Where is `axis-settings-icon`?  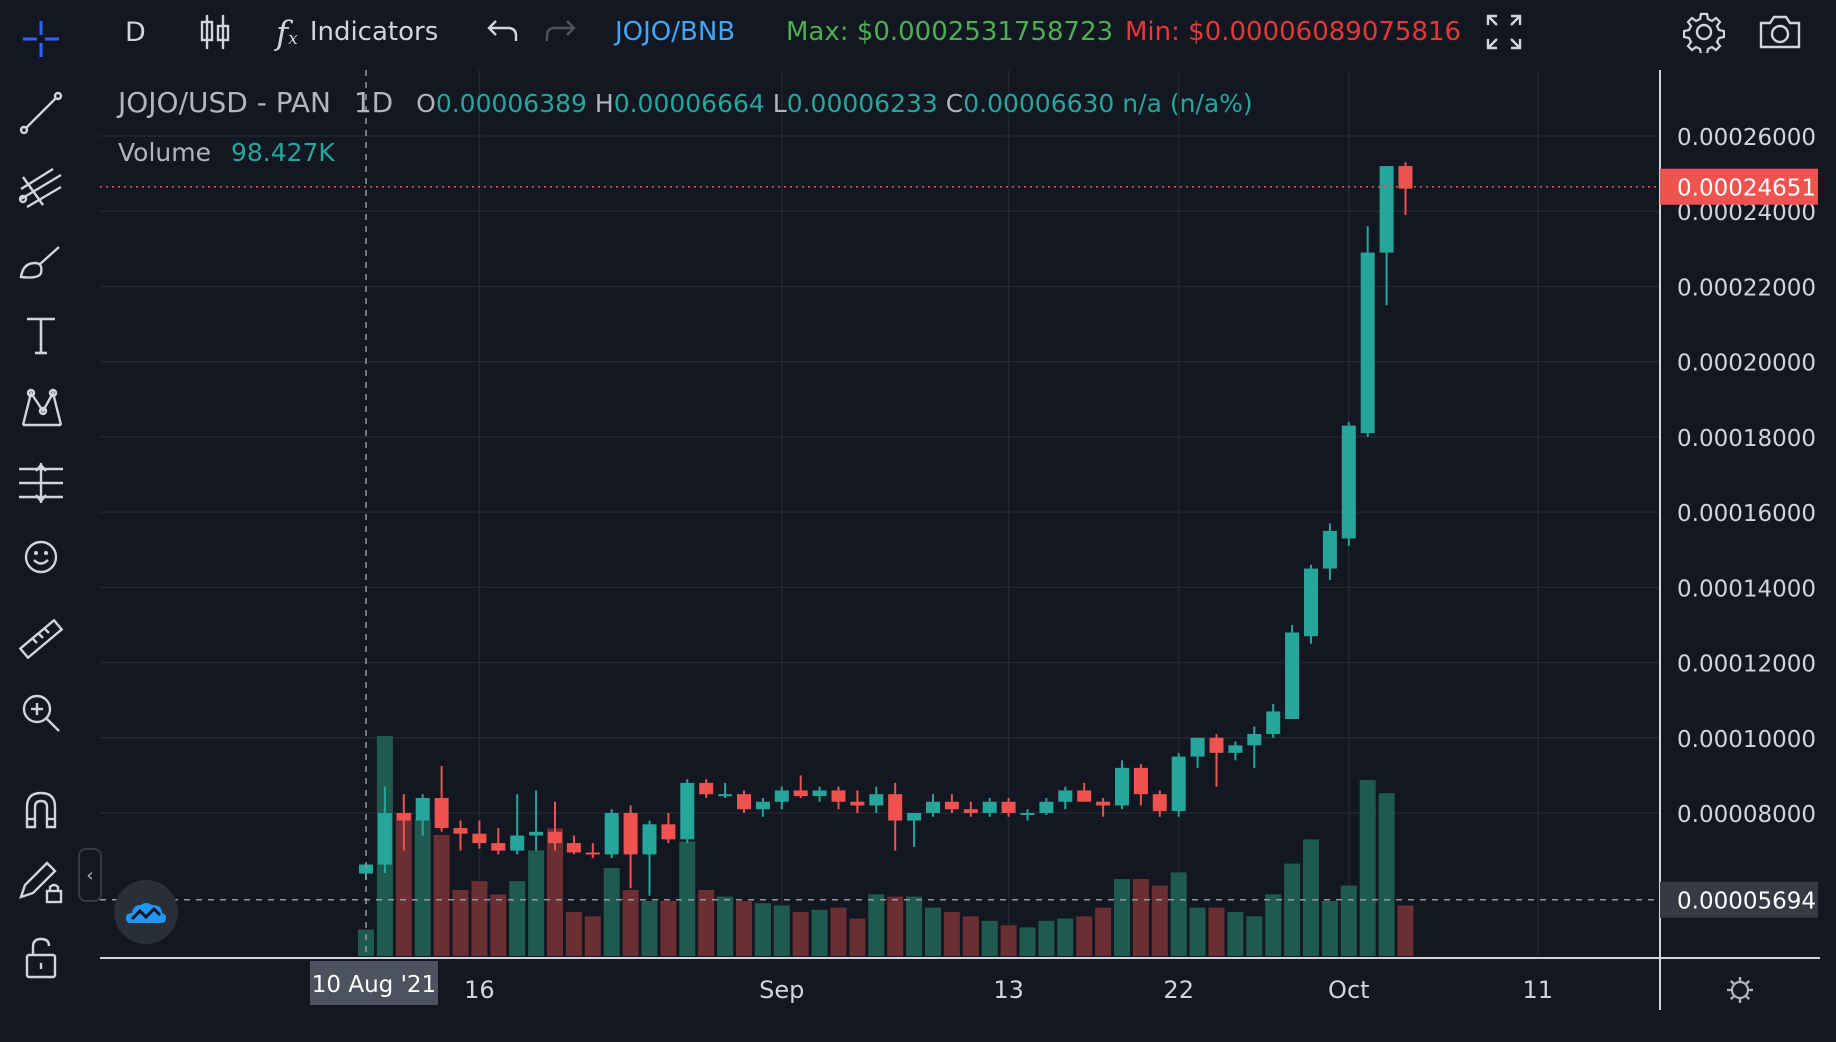 axis-settings-icon is located at coordinates (1740, 990).